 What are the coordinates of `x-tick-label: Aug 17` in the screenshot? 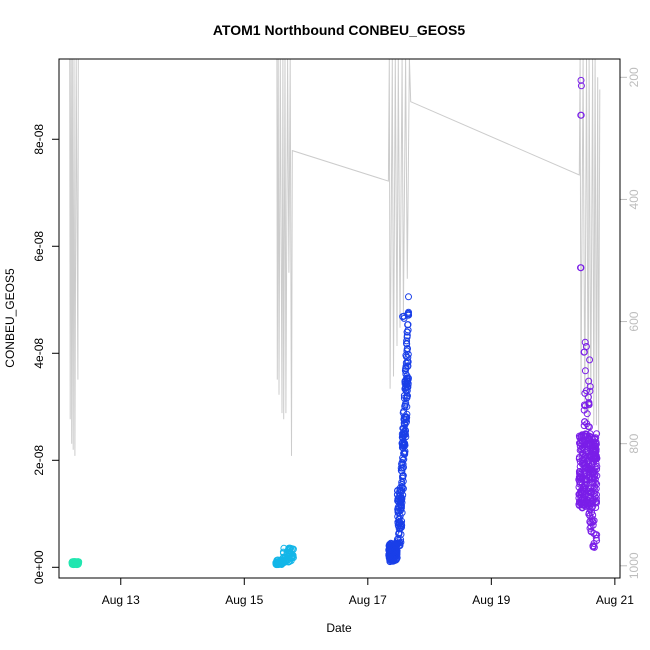 It's located at (368, 600).